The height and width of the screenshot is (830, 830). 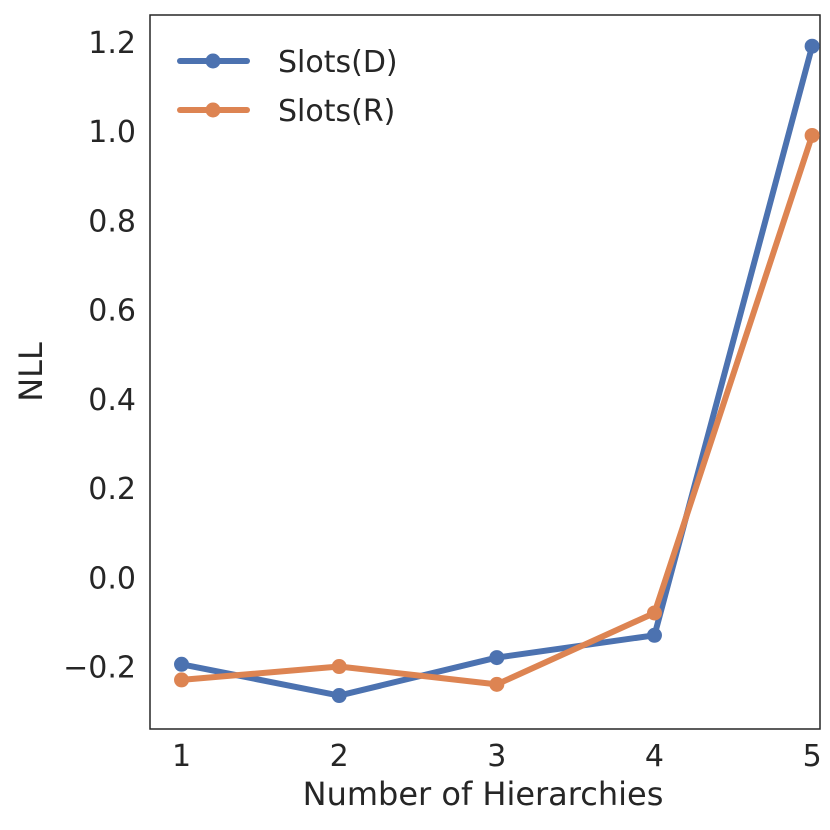 What do you see at coordinates (112, 132) in the screenshot?
I see `y-tick-label: 1.0` at bounding box center [112, 132].